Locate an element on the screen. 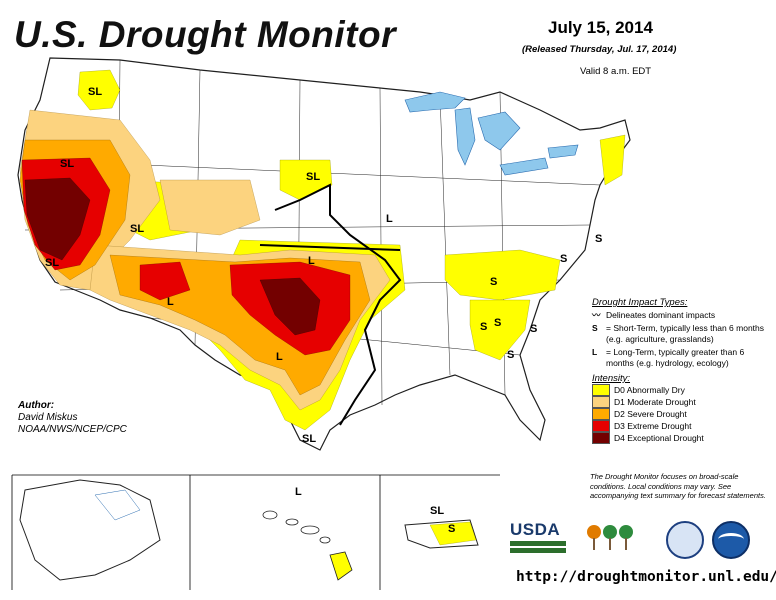  intensity-row: D2 Severe Drought is located at coordinates (682, 414).